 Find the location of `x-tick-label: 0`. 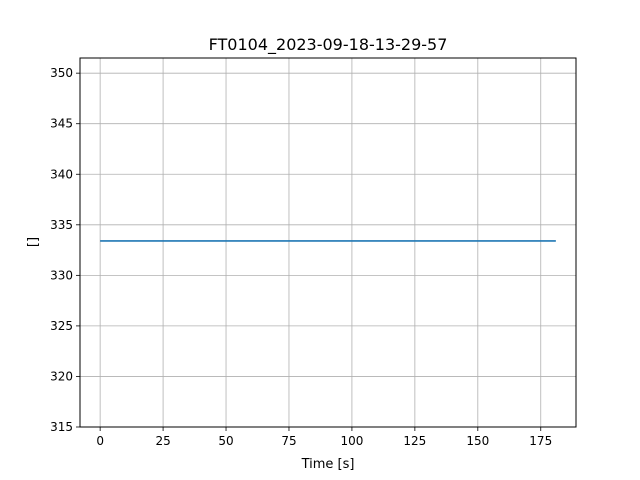

x-tick-label: 0 is located at coordinates (100, 441).